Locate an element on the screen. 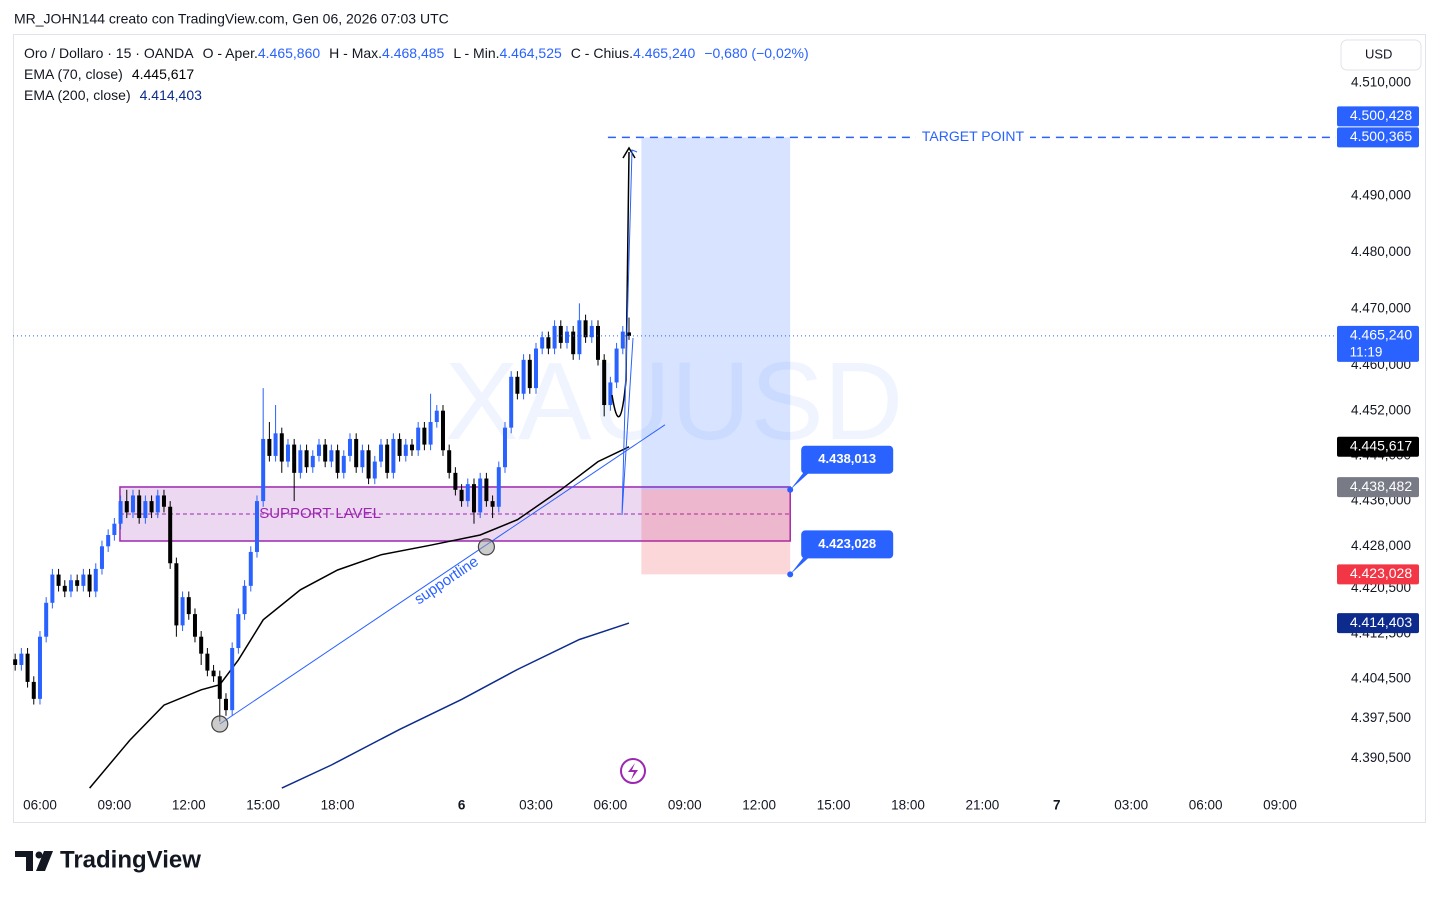  legend-value: 4.414,403 is located at coordinates (171, 95).